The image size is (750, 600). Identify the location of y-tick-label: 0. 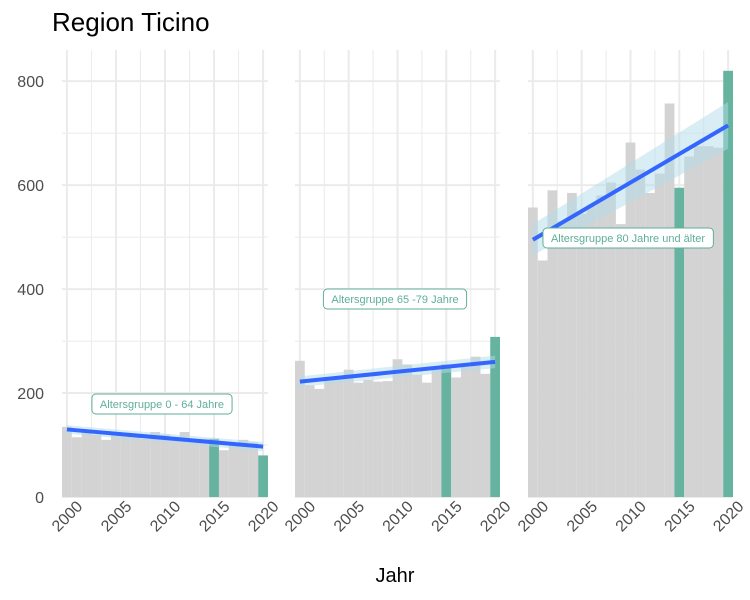
(39, 498).